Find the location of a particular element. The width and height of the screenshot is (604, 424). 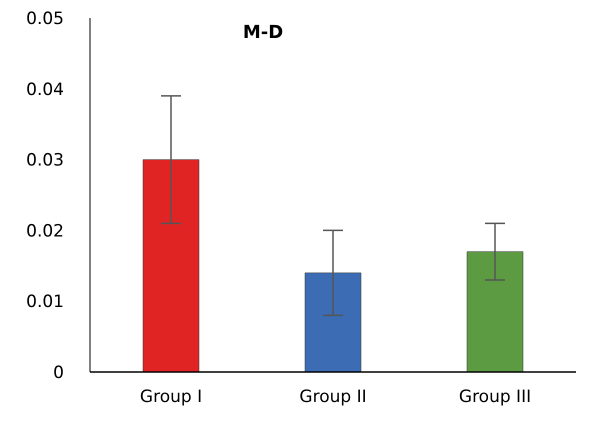

y-tick-label: 0.02 is located at coordinates (45, 231).